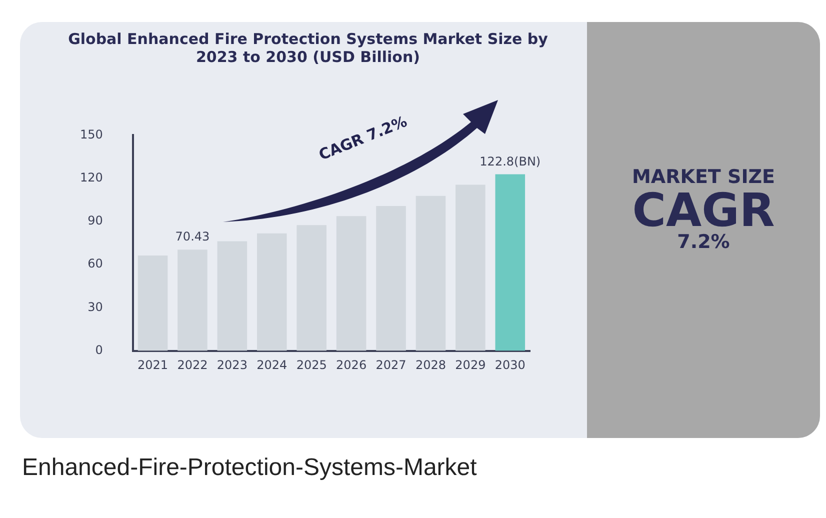  What do you see at coordinates (272, 365) in the screenshot?
I see `x-tick-label: 2024` at bounding box center [272, 365].